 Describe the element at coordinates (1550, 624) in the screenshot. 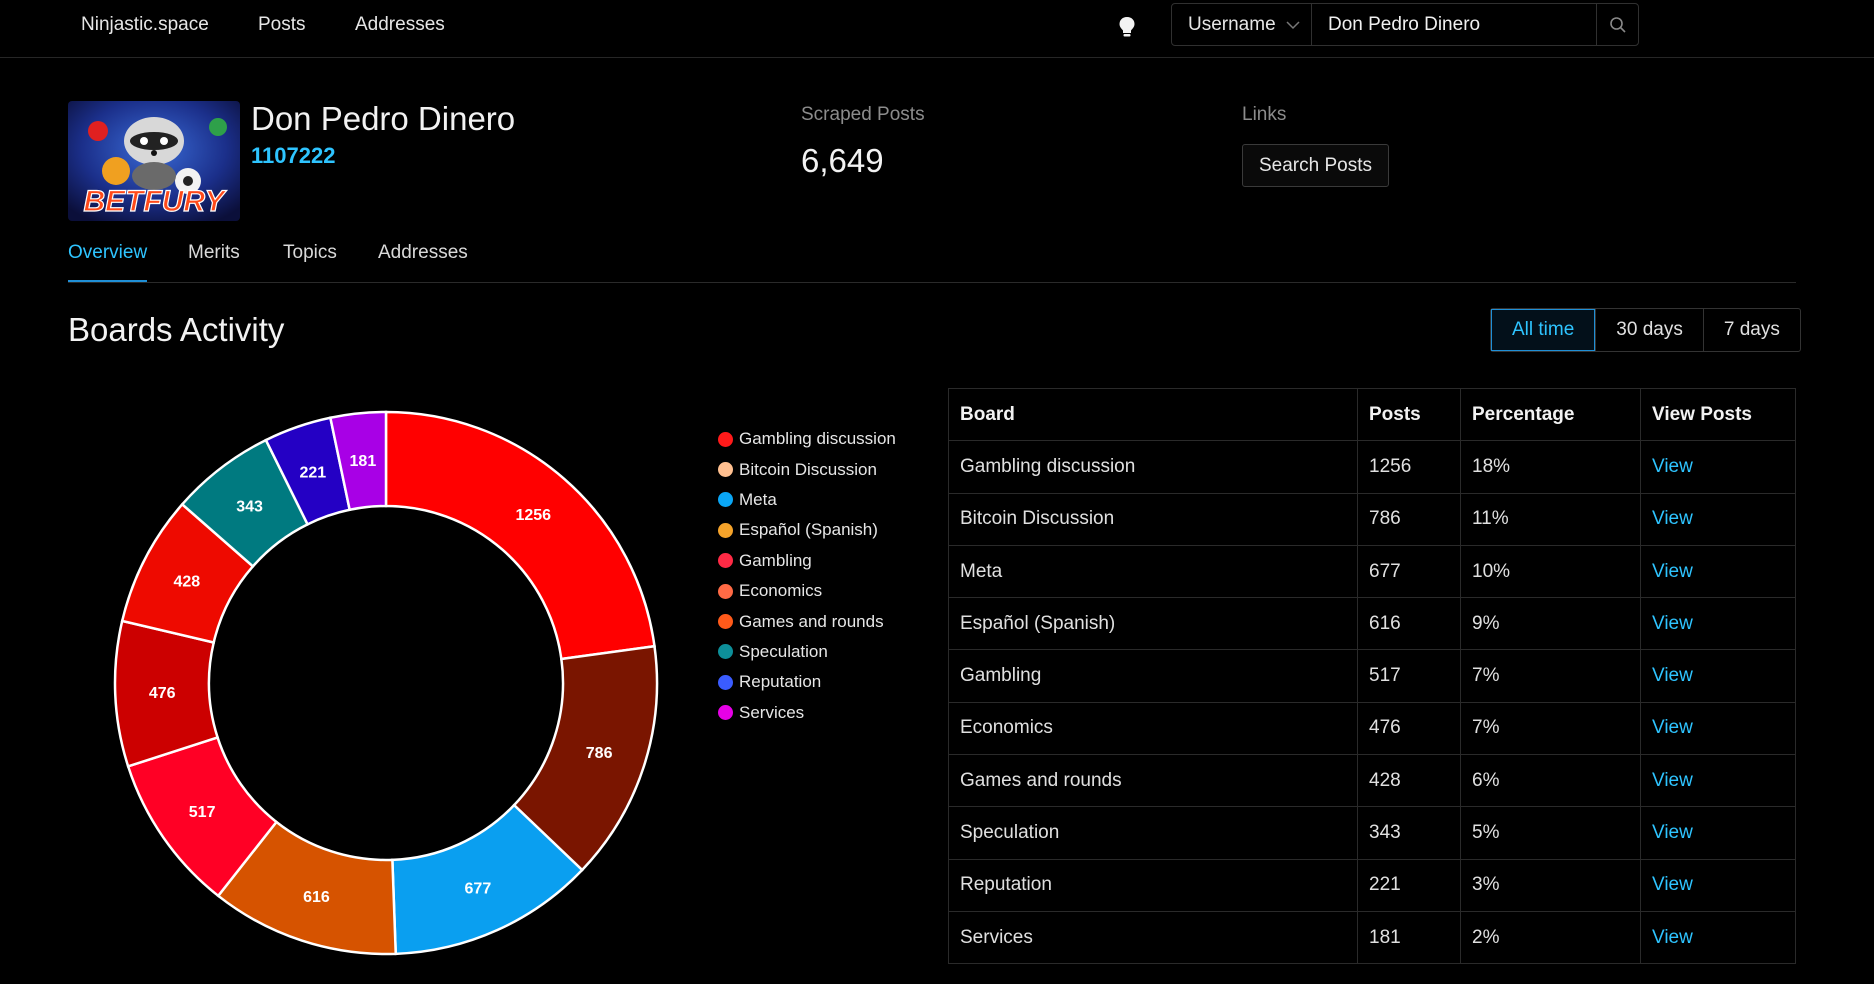

I see `percentage-cell: 9%` at that location.